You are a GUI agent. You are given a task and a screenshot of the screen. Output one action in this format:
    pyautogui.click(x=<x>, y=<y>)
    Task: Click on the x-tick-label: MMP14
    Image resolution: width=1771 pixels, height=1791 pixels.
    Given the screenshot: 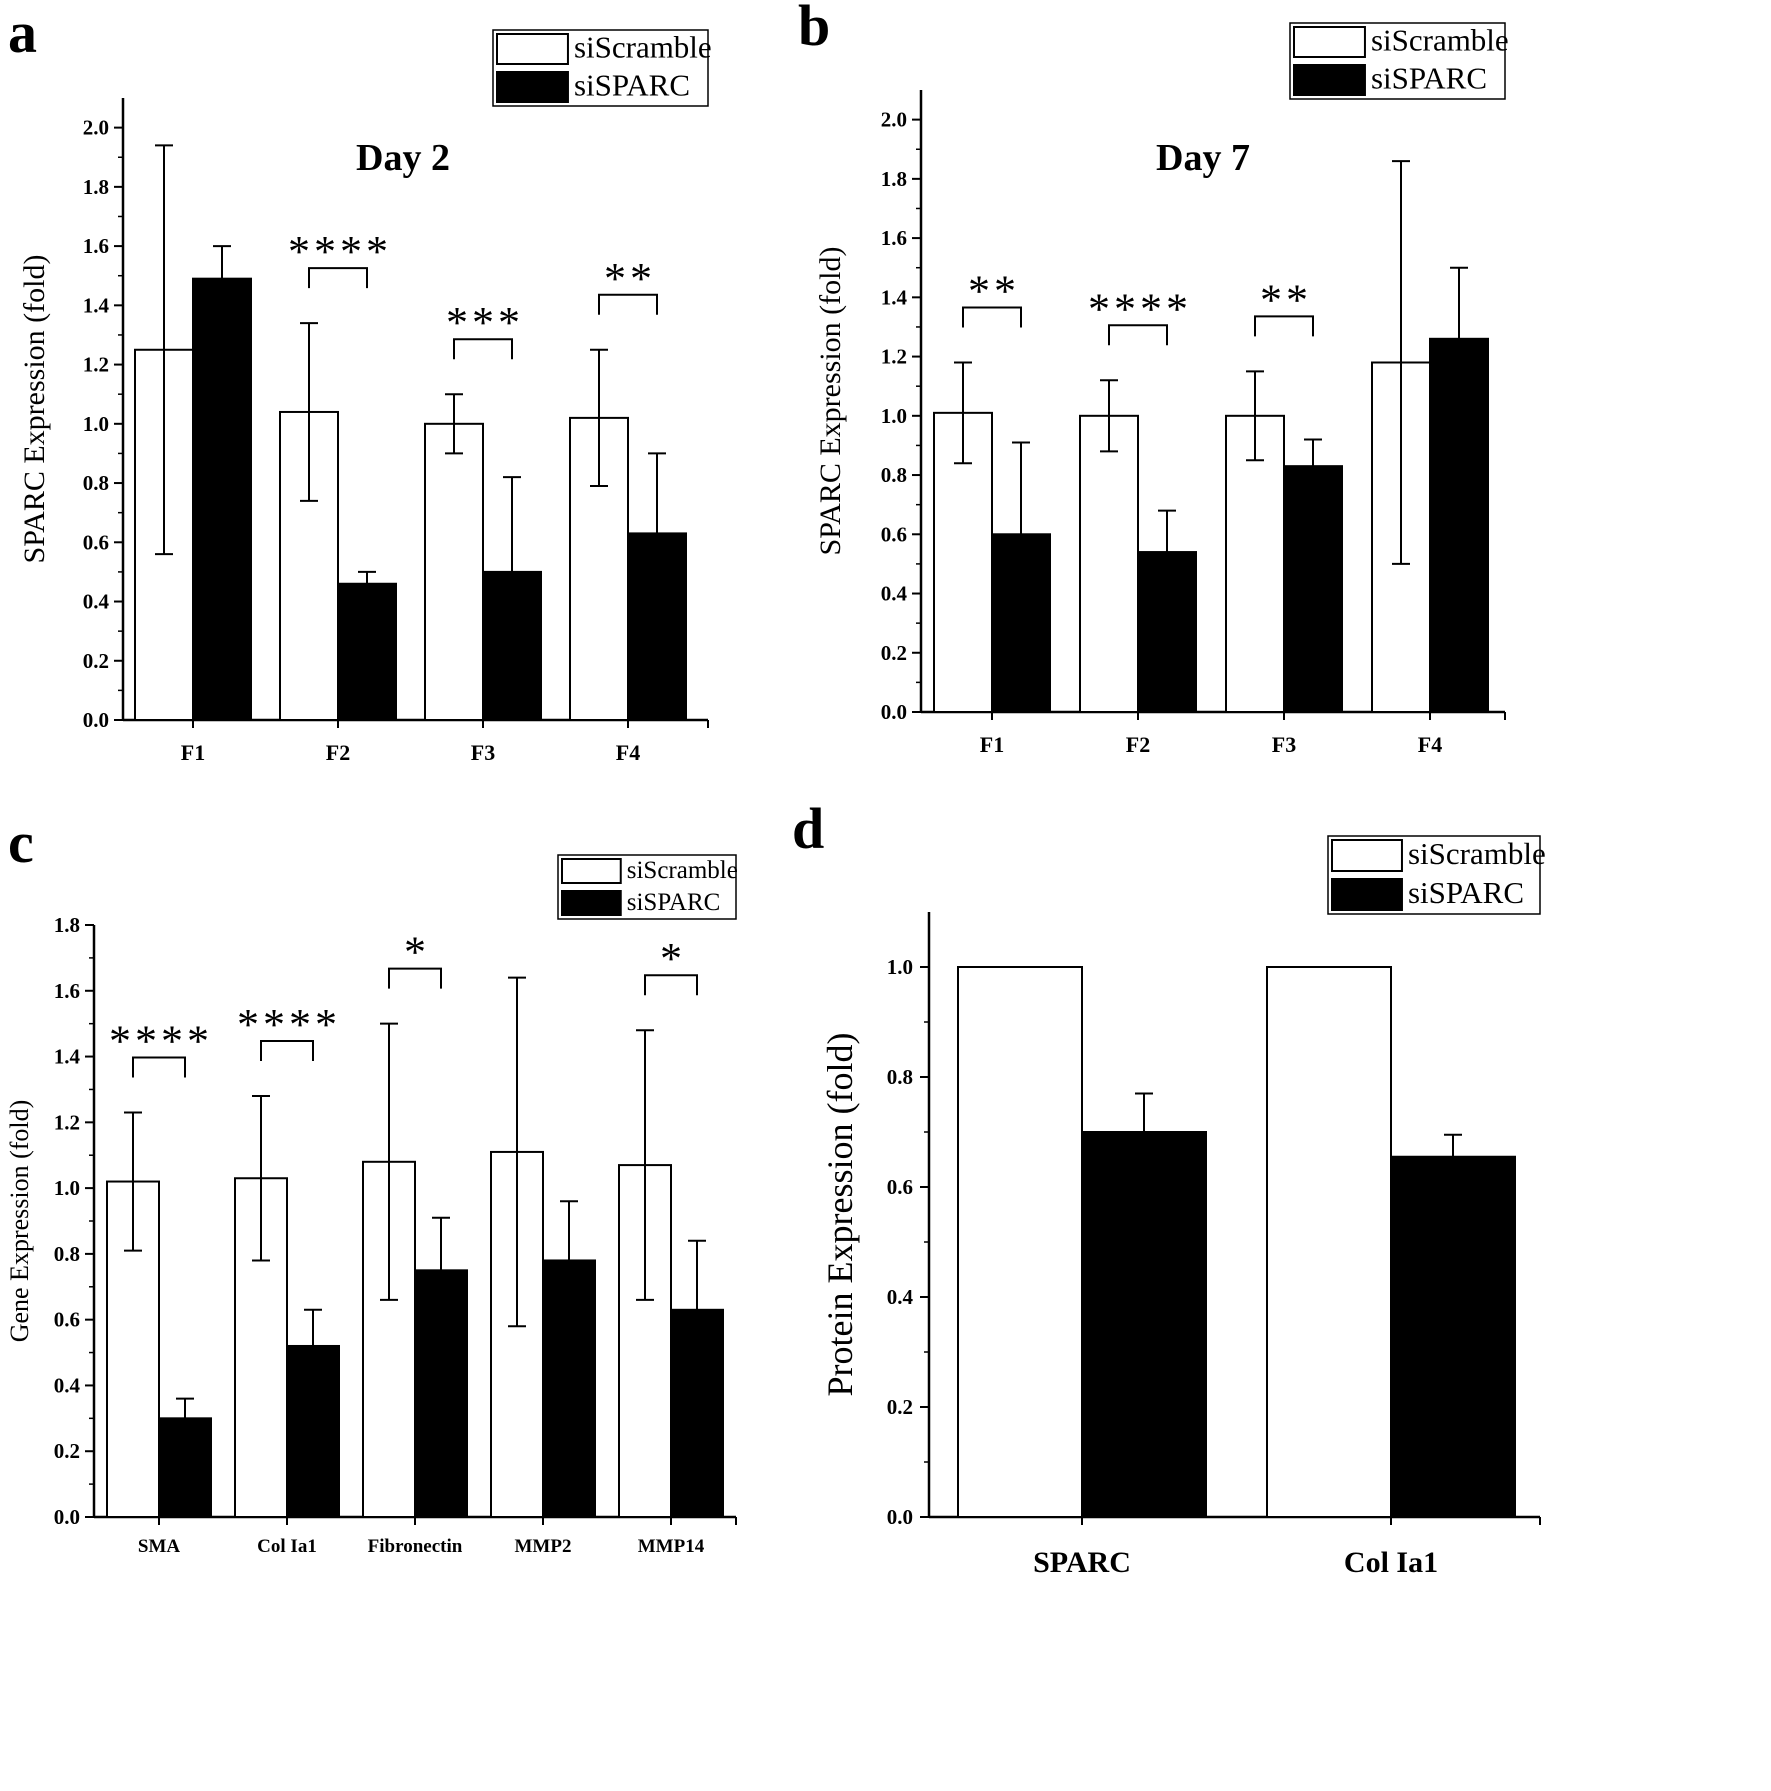 What is the action you would take?
    pyautogui.click(x=671, y=1546)
    